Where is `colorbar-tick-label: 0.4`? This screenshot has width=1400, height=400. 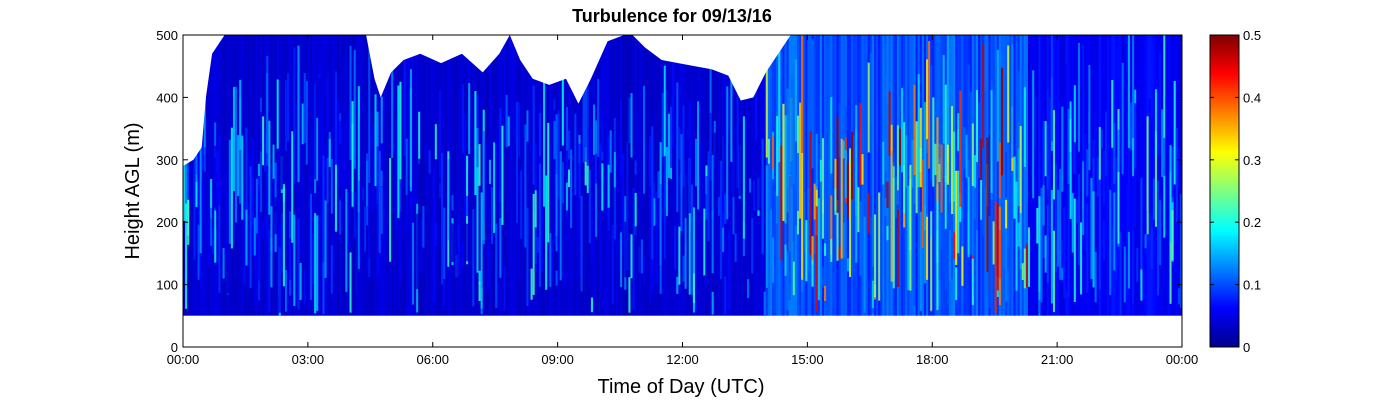 colorbar-tick-label: 0.4 is located at coordinates (1252, 97).